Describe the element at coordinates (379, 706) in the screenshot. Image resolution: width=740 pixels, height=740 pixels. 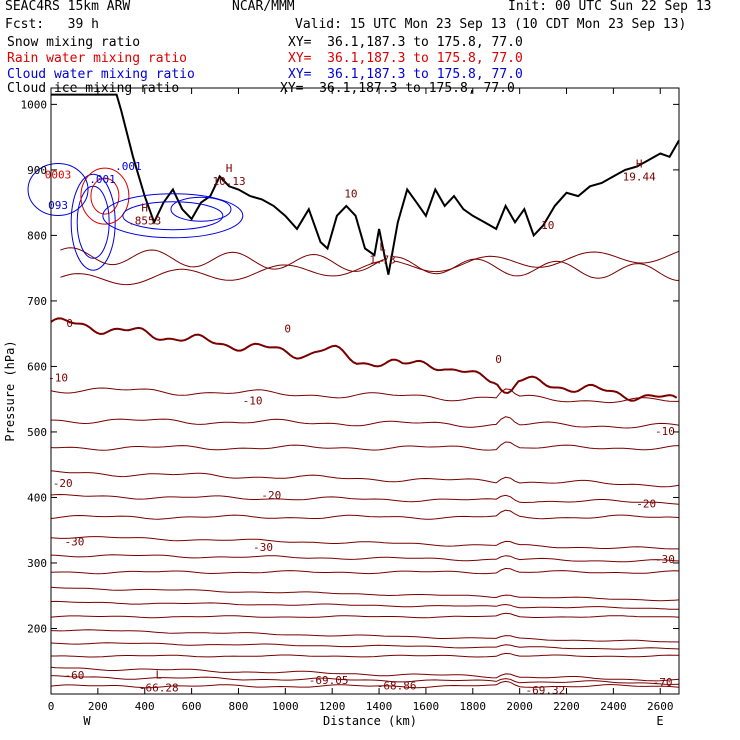
I see `x-tick-label: 1400` at that location.